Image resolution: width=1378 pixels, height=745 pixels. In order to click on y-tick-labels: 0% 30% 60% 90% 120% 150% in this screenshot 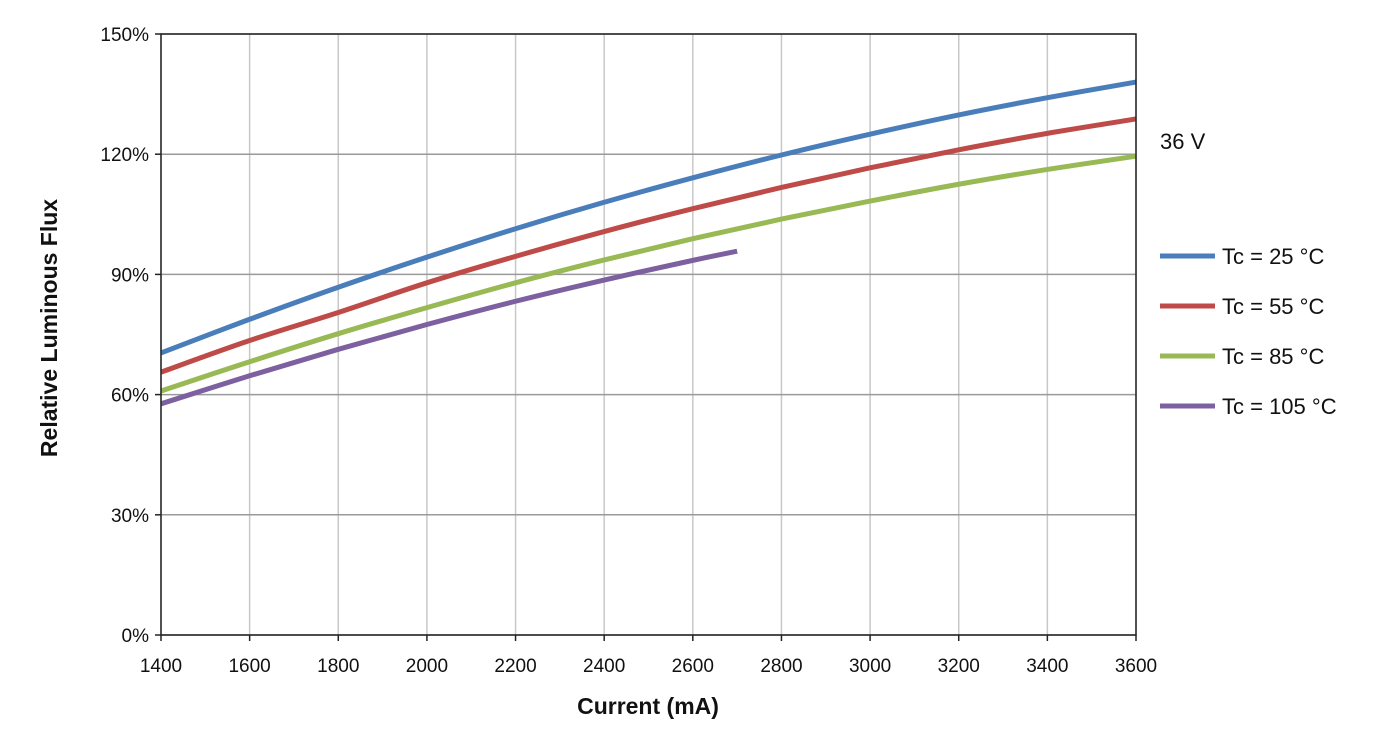, I will do `click(124, 336)`.